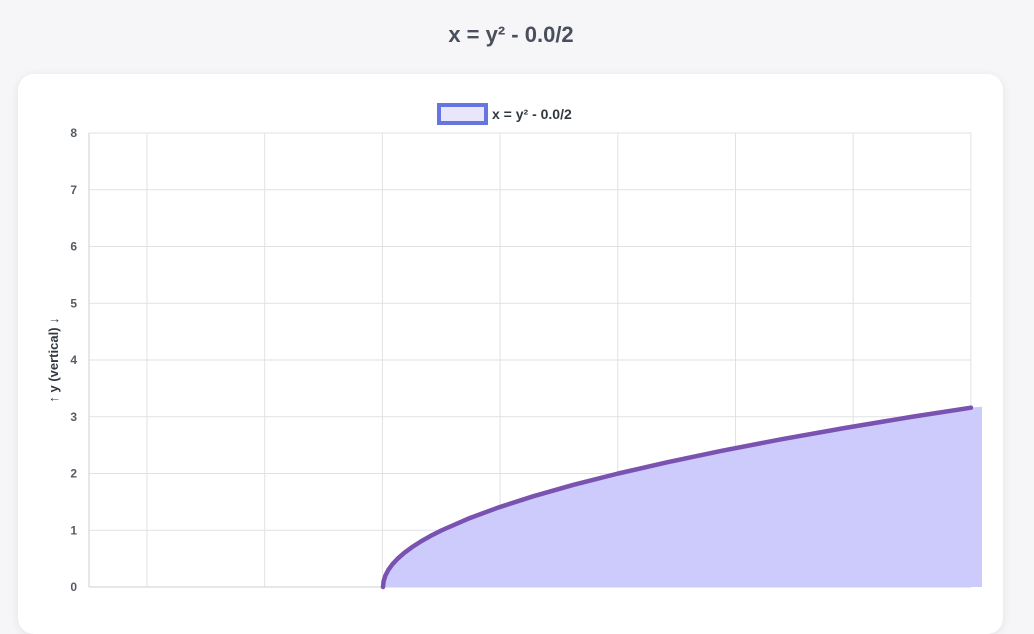  I want to click on page-title: x = y² - 0.0/2, so click(511, 34).